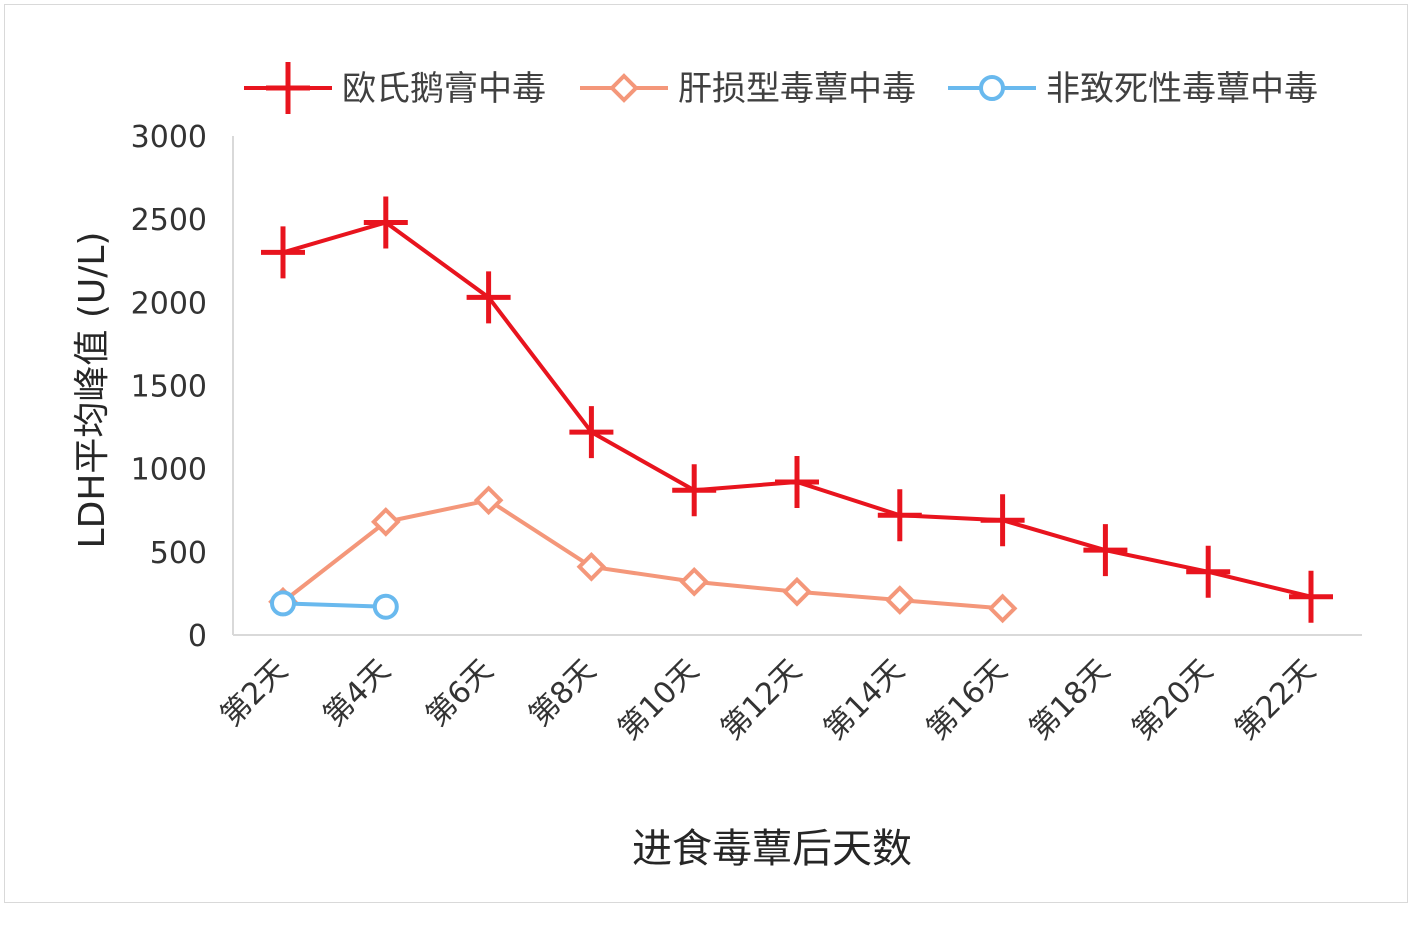  I want to click on x-tick-label: 第14天, so click(864, 700).